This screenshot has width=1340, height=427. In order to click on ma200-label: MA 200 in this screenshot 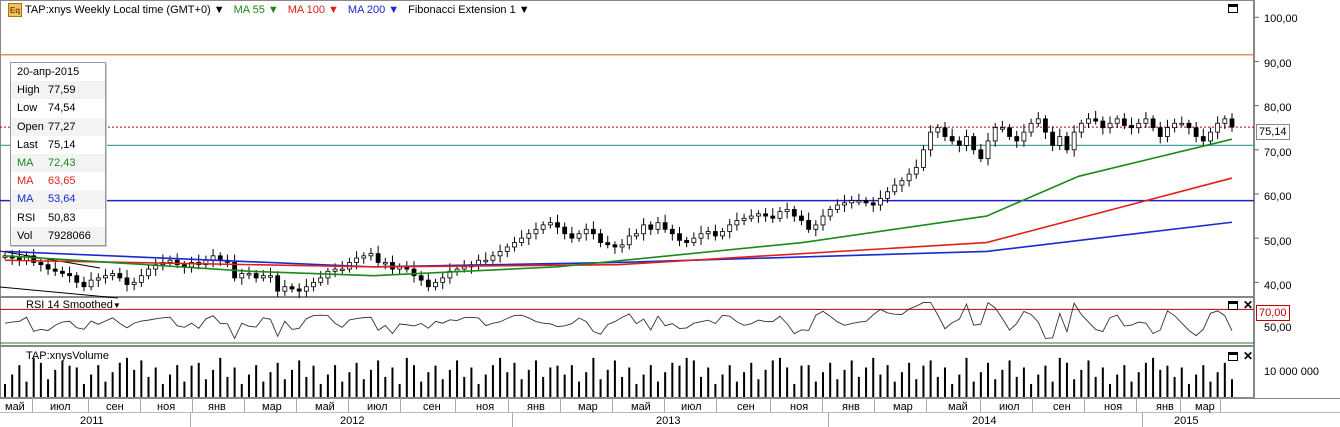, I will do `click(366, 10)`.